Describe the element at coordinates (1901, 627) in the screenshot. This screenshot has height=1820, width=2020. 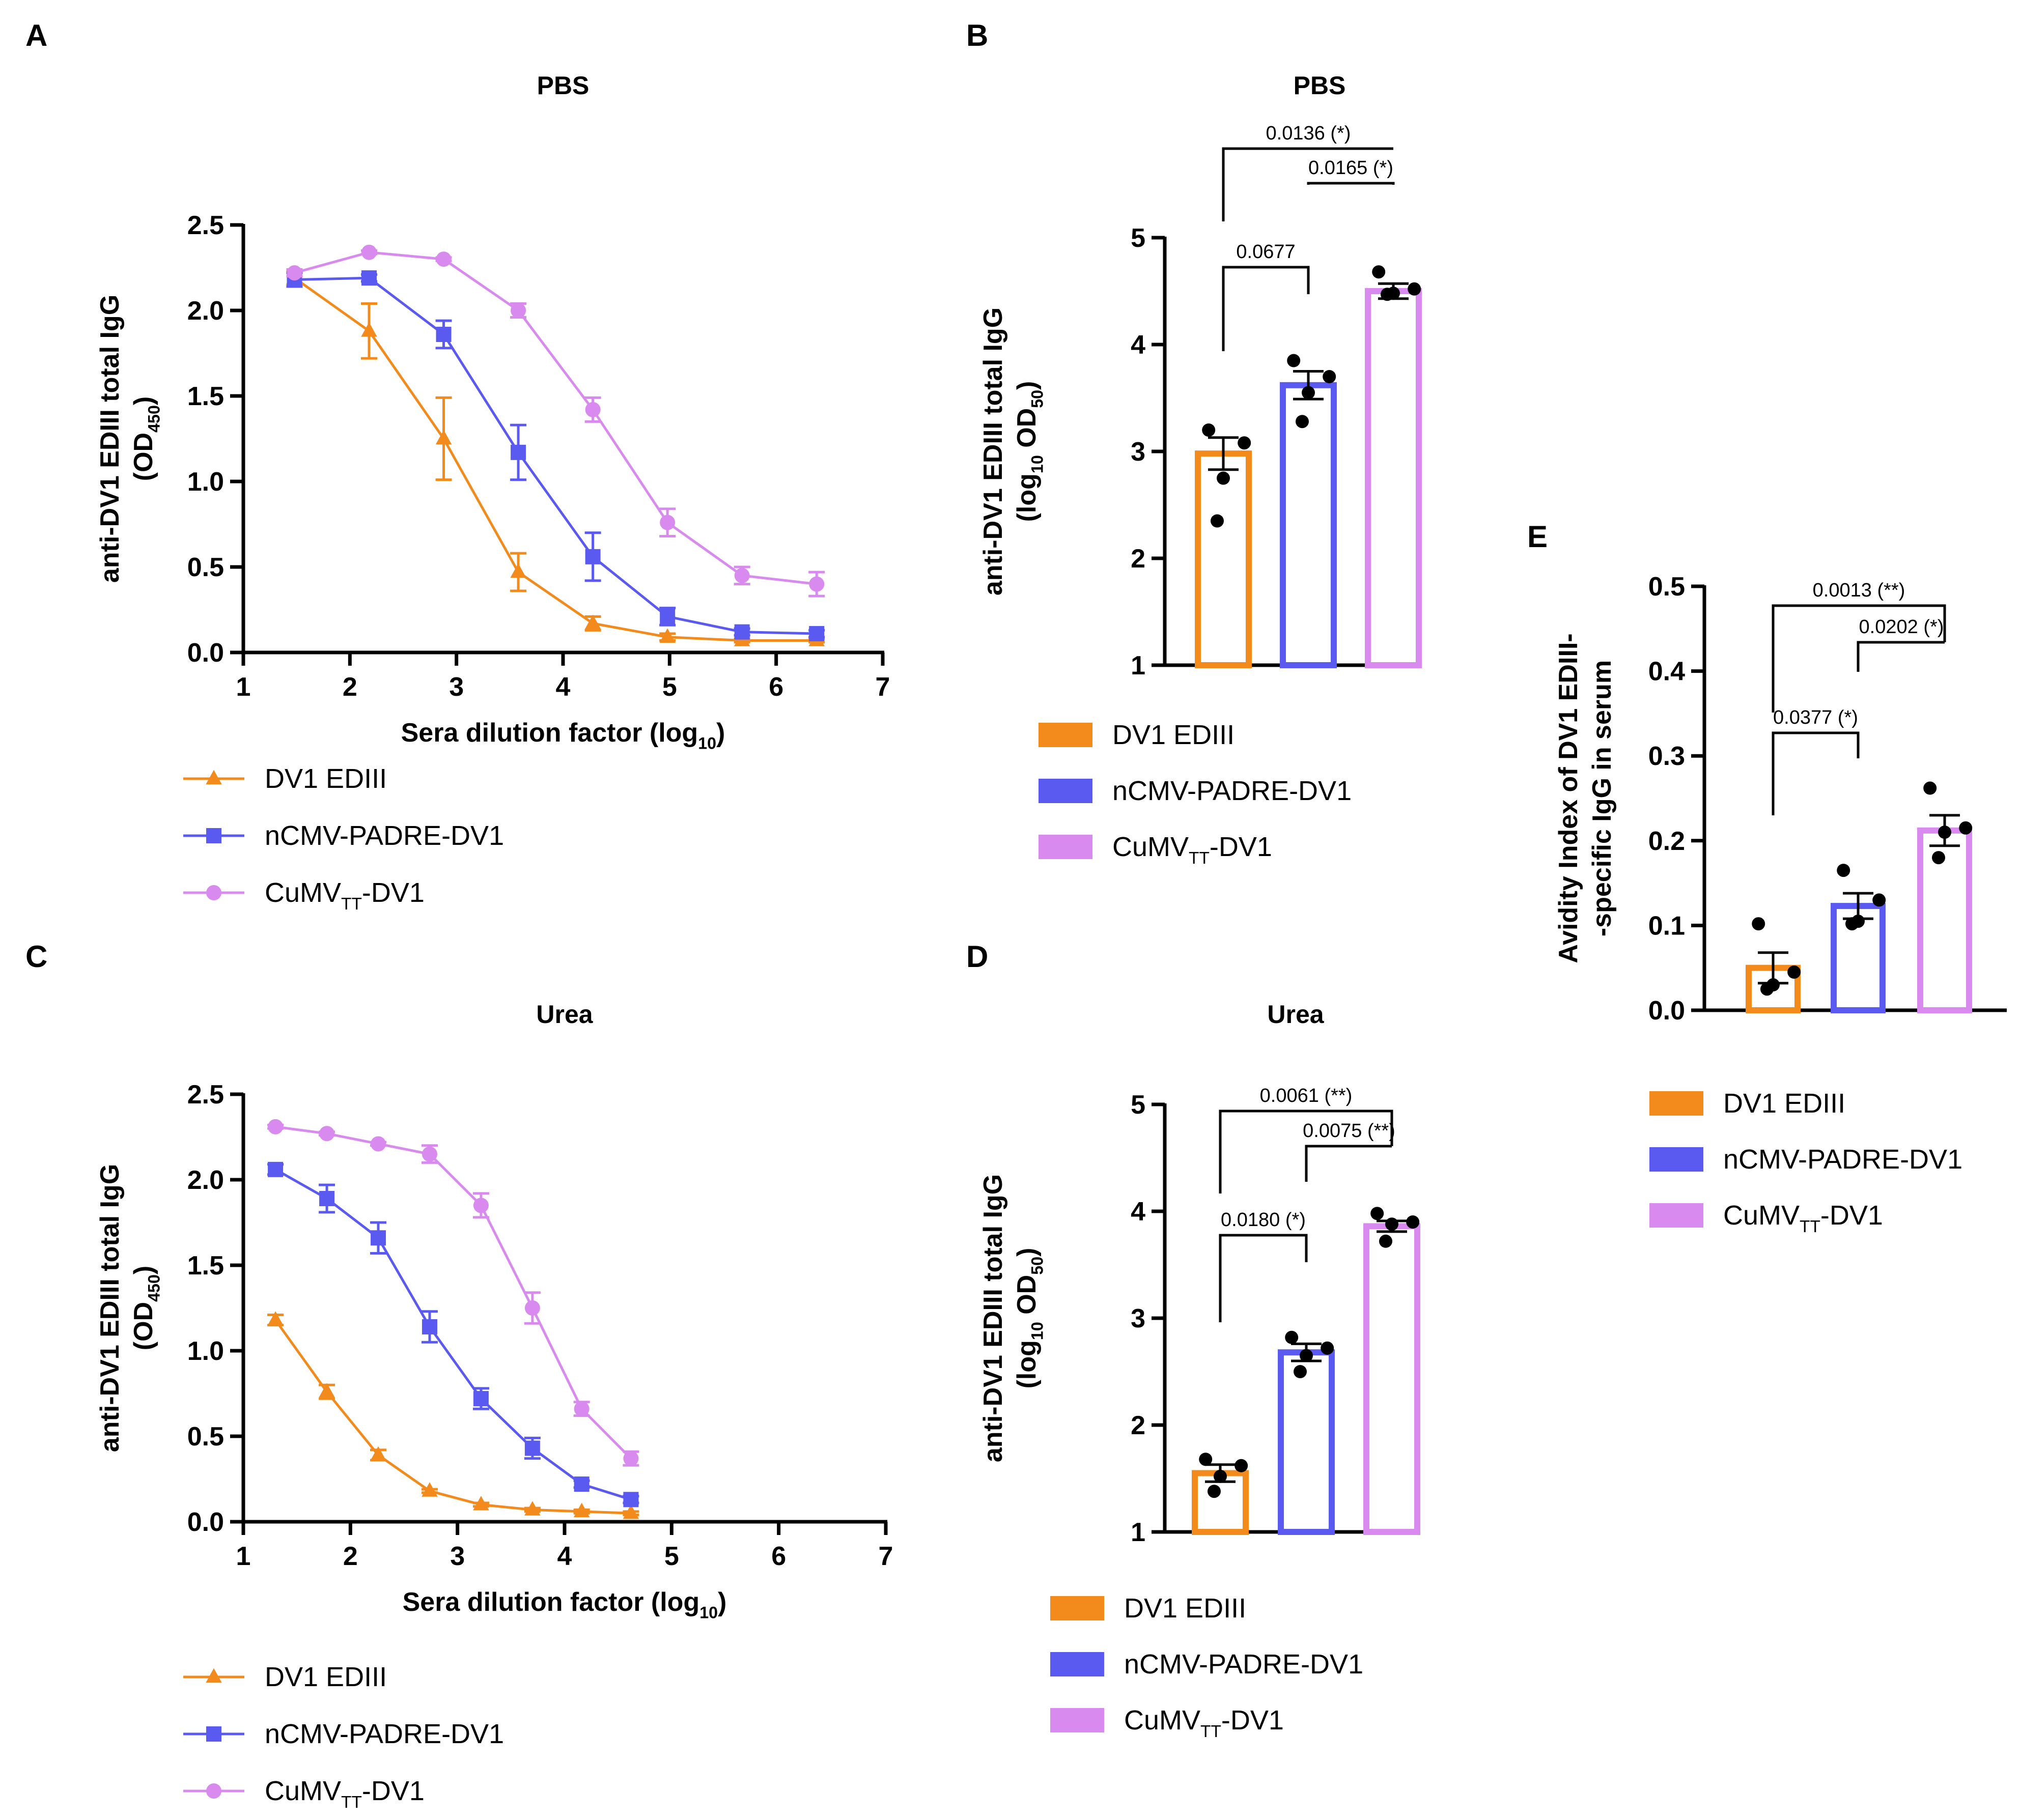
I see `p-value-label: 0.0202 (*)` at that location.